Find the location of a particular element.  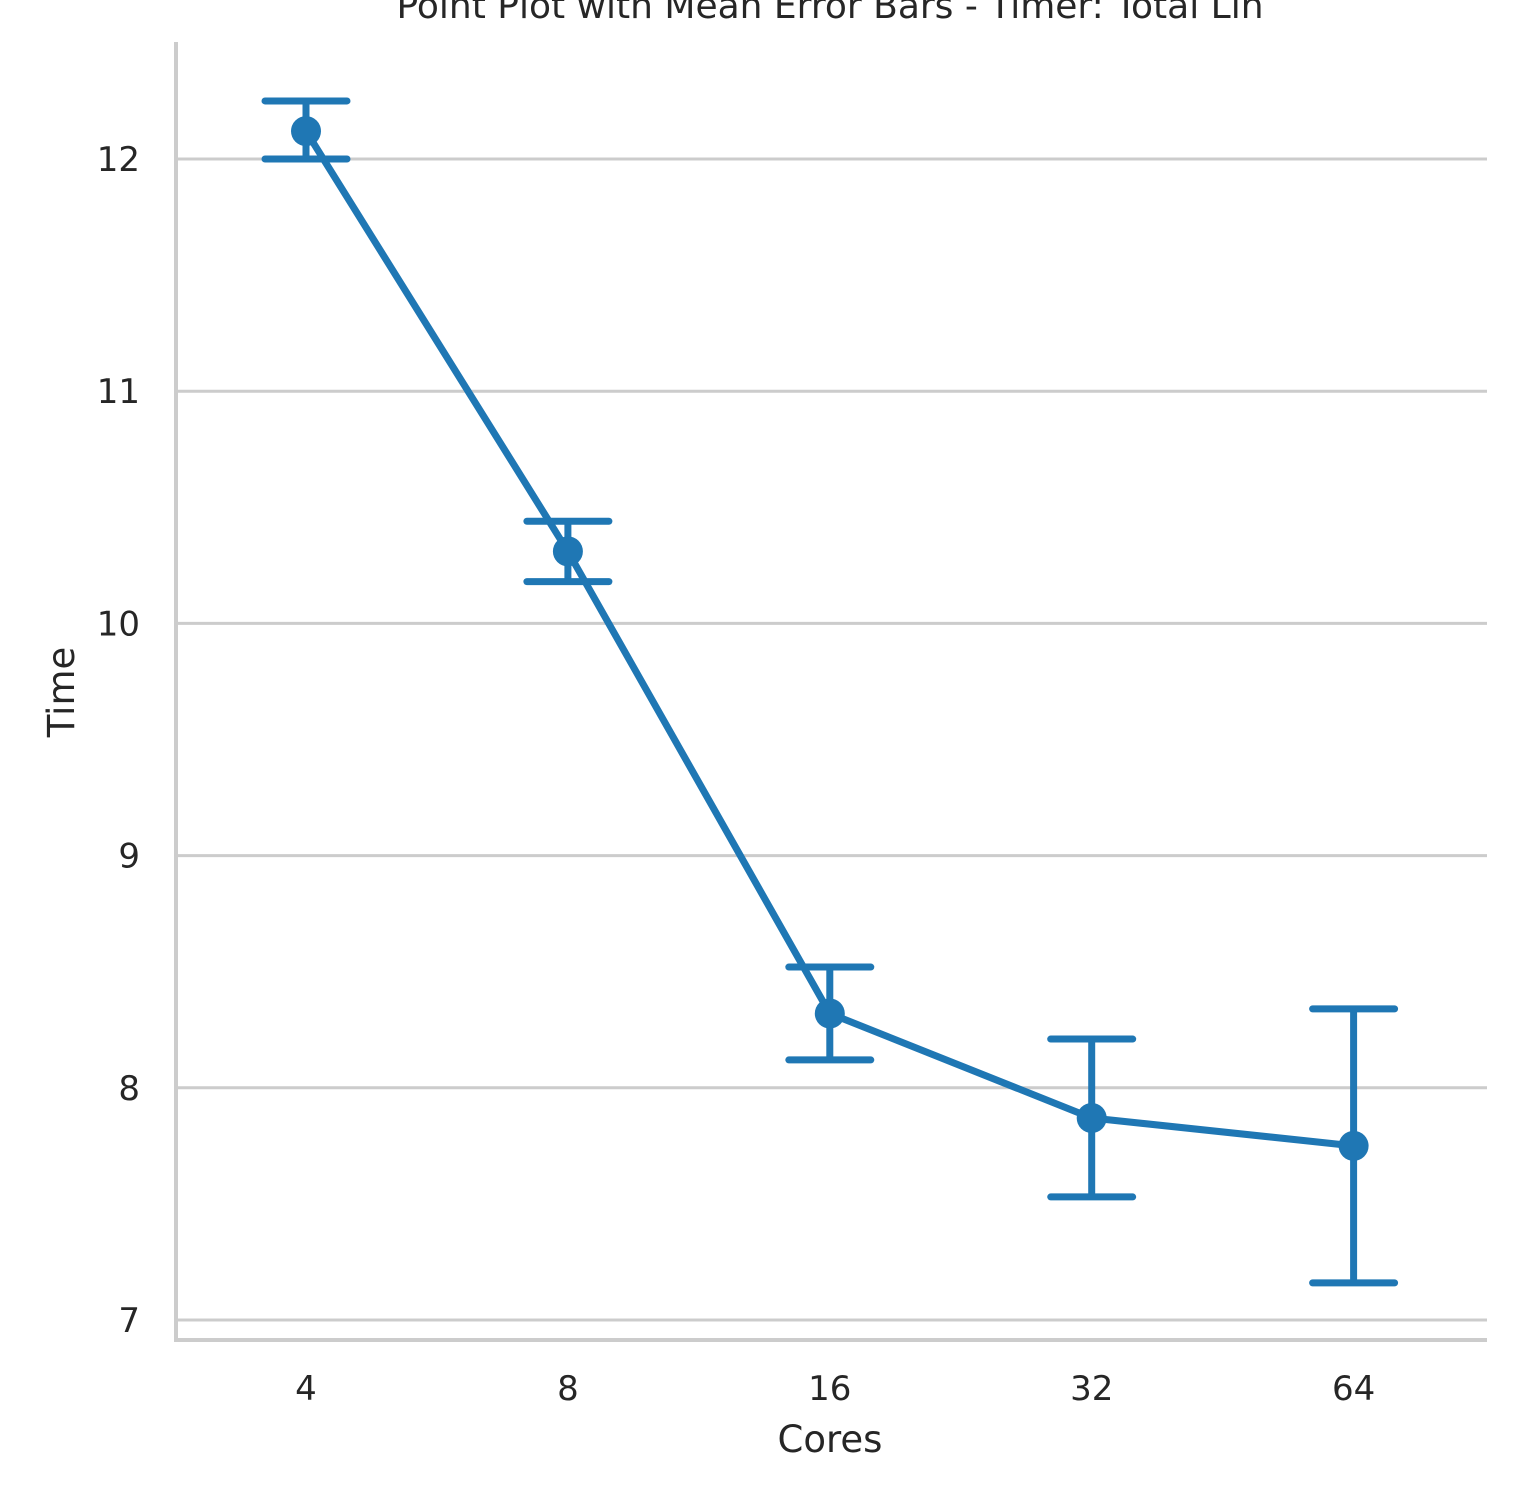

x-axis-label: Cores is located at coordinates (830, 1439).